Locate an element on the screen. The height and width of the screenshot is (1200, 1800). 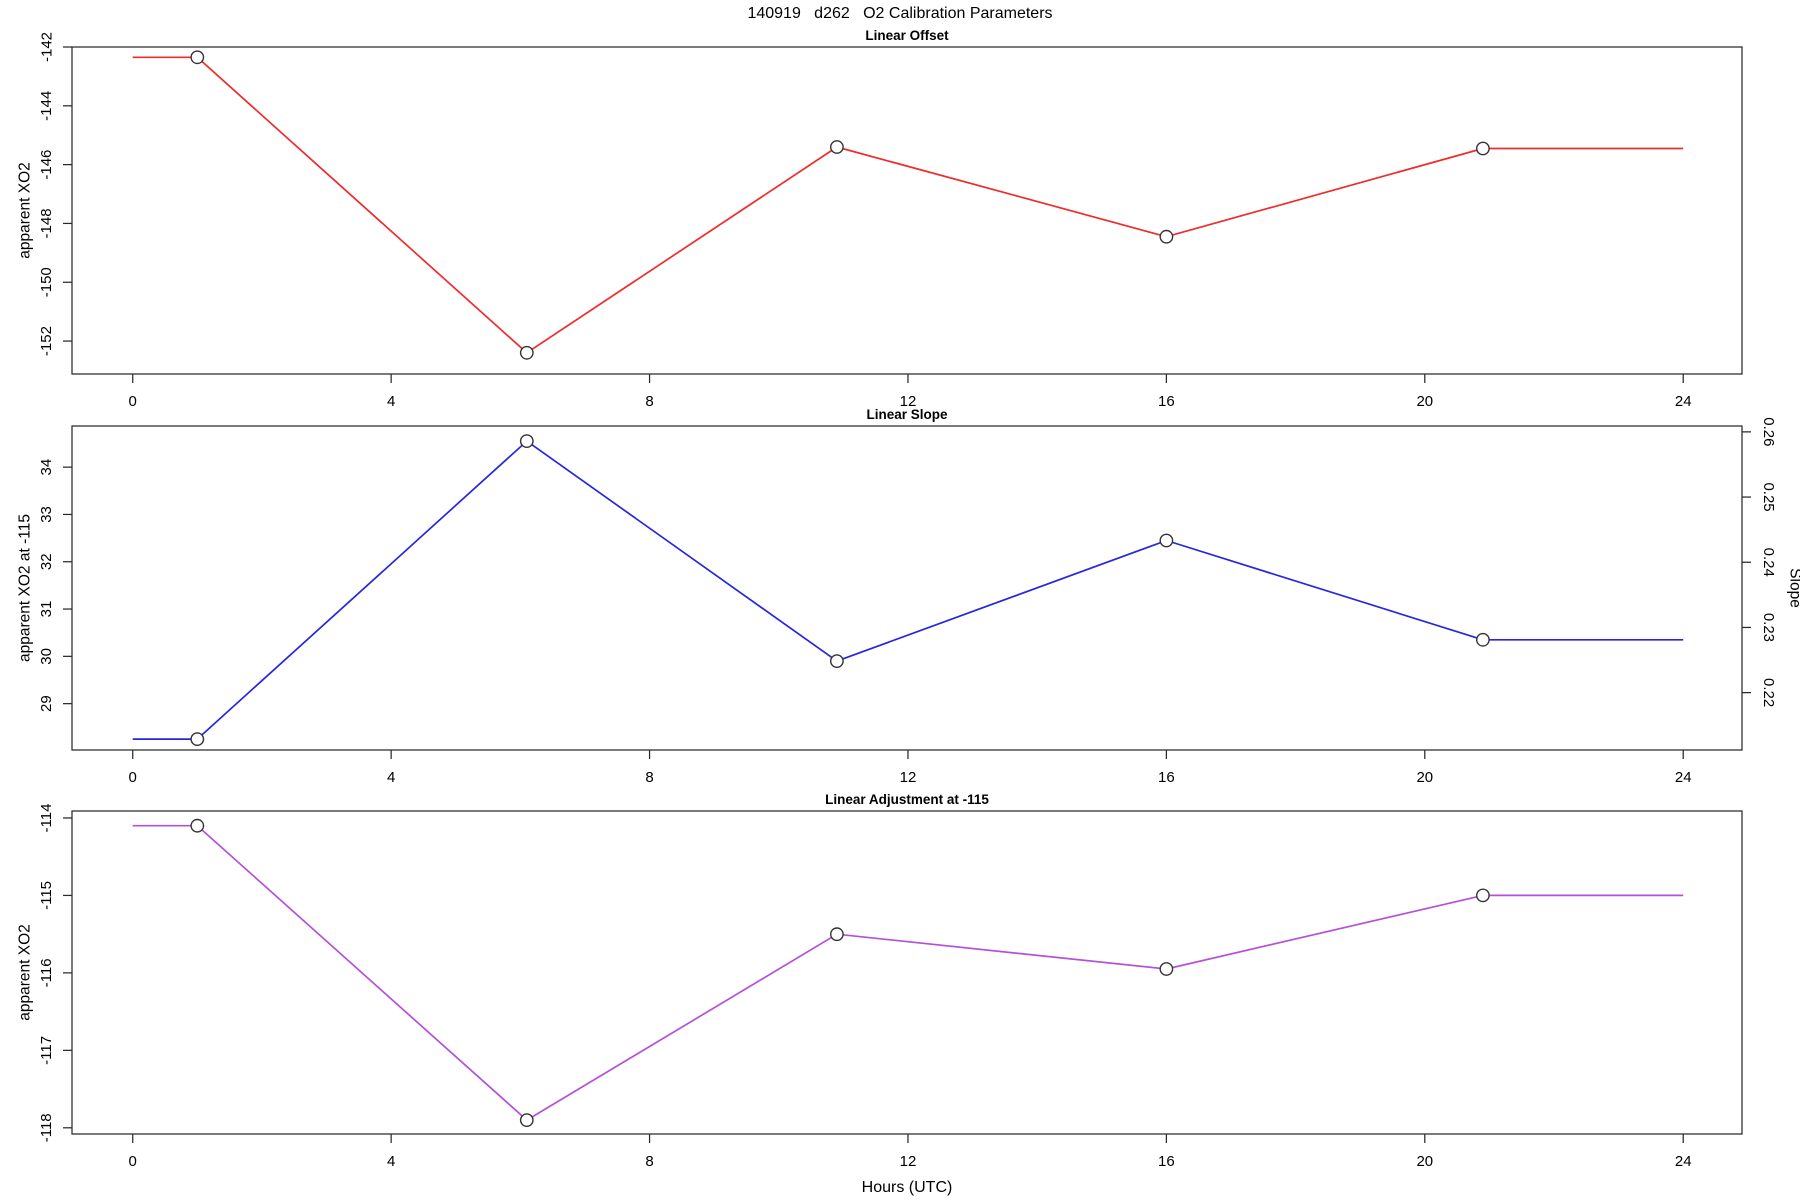
right-axis-tick-label: 0.23 is located at coordinates (1768, 627).